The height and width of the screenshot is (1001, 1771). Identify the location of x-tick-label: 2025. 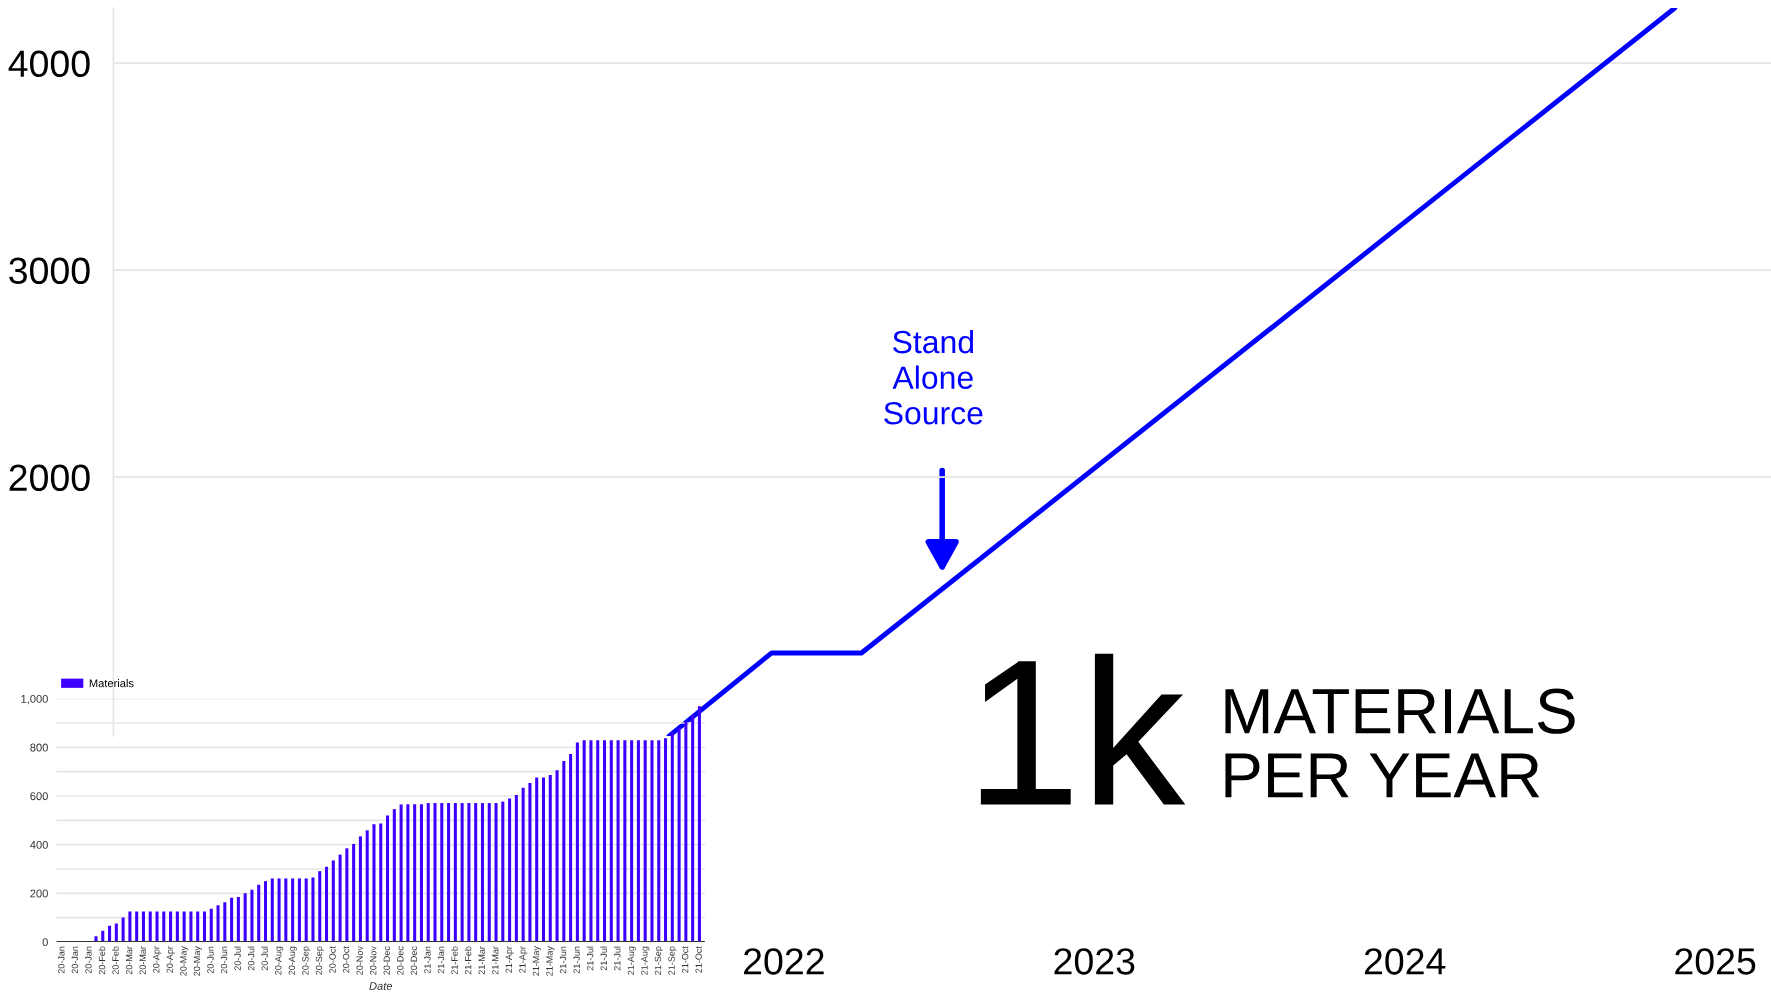
(1715, 961).